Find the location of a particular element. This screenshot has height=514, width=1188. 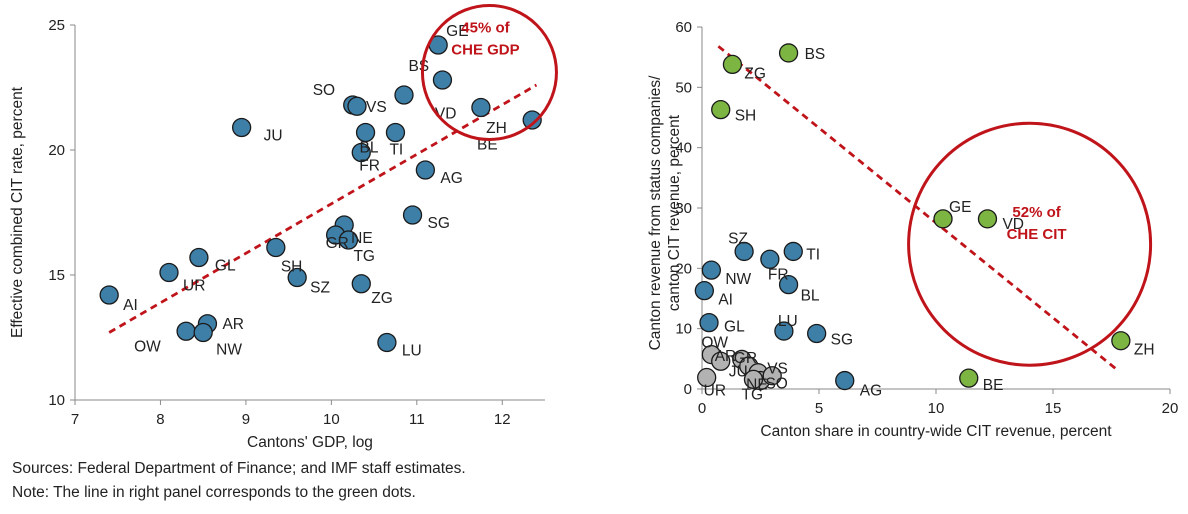

x-tick-label: 0 is located at coordinates (702, 408).